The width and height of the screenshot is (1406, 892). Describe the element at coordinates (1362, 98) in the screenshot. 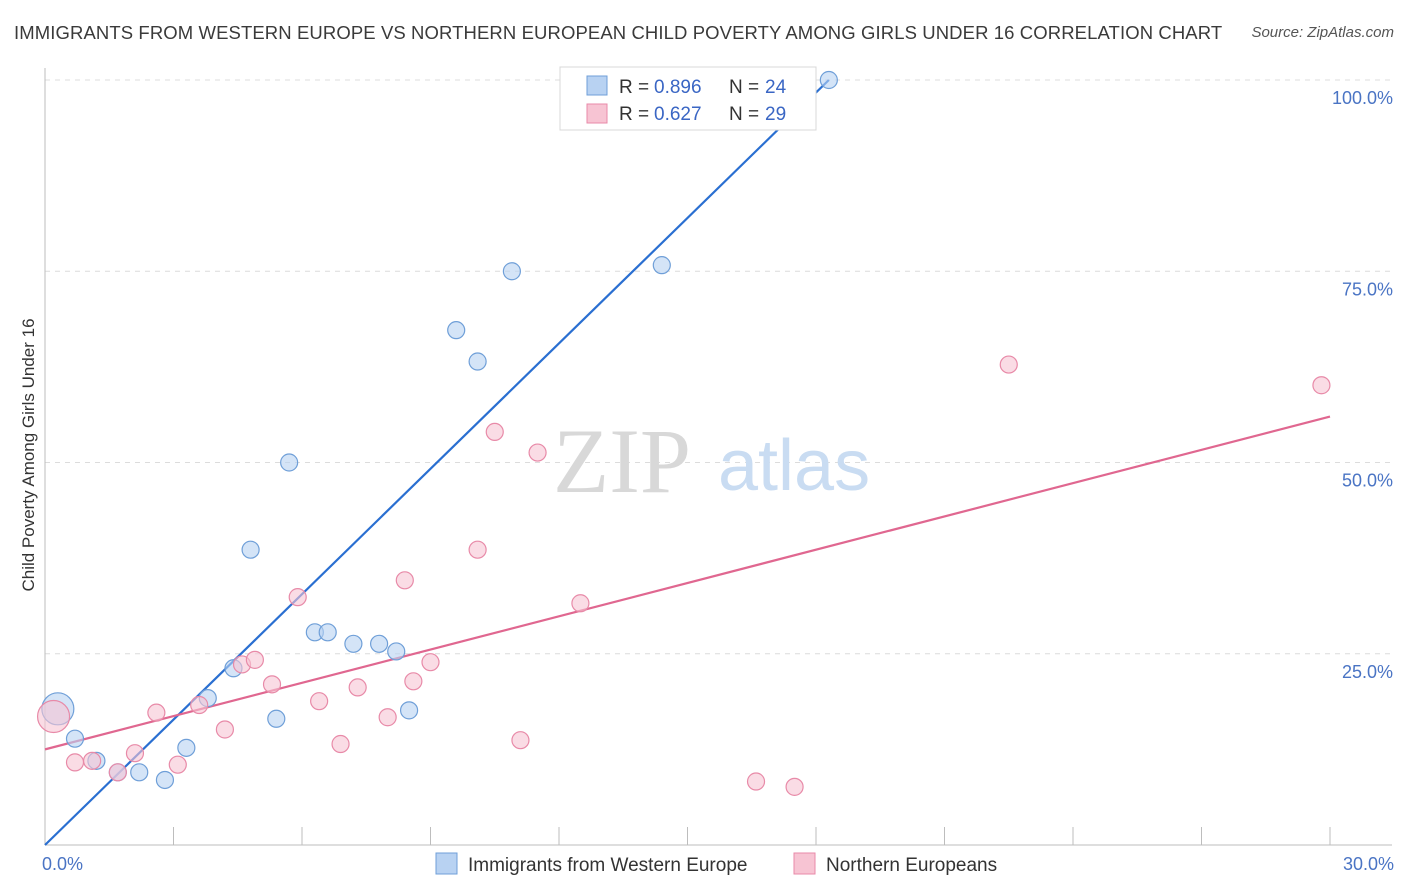

I see `y-tick-label: 100.0%` at that location.